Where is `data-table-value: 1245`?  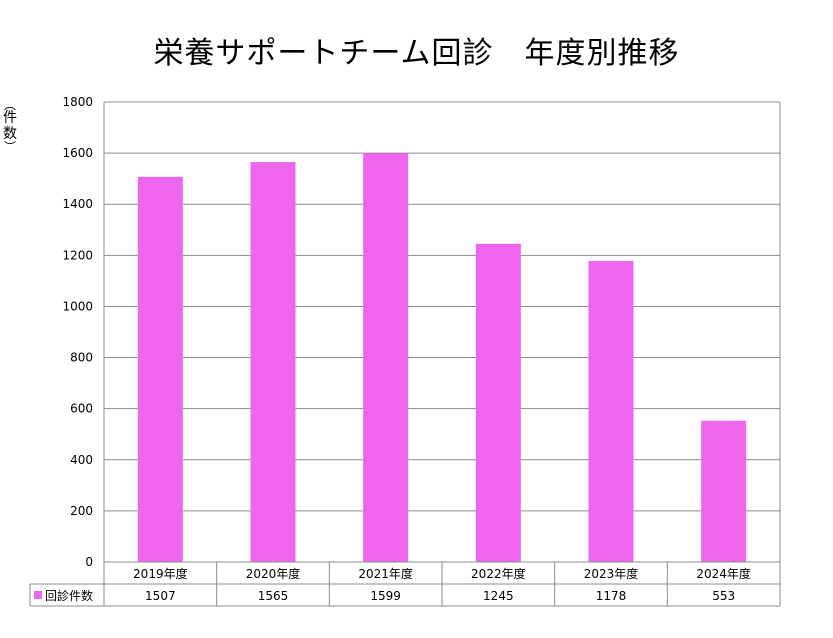
data-table-value: 1245 is located at coordinates (498, 596).